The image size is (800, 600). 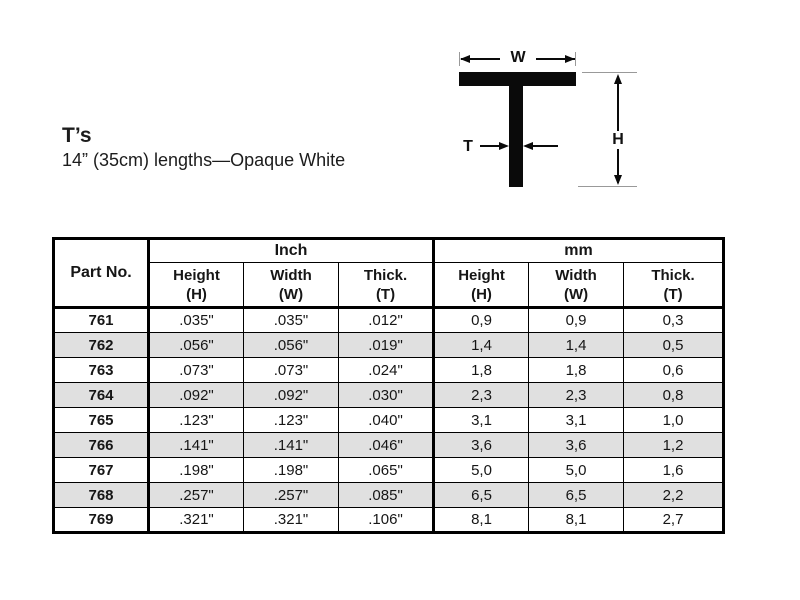 What do you see at coordinates (674, 445) in the screenshot?
I see `mm-thick-cell: 1,2` at bounding box center [674, 445].